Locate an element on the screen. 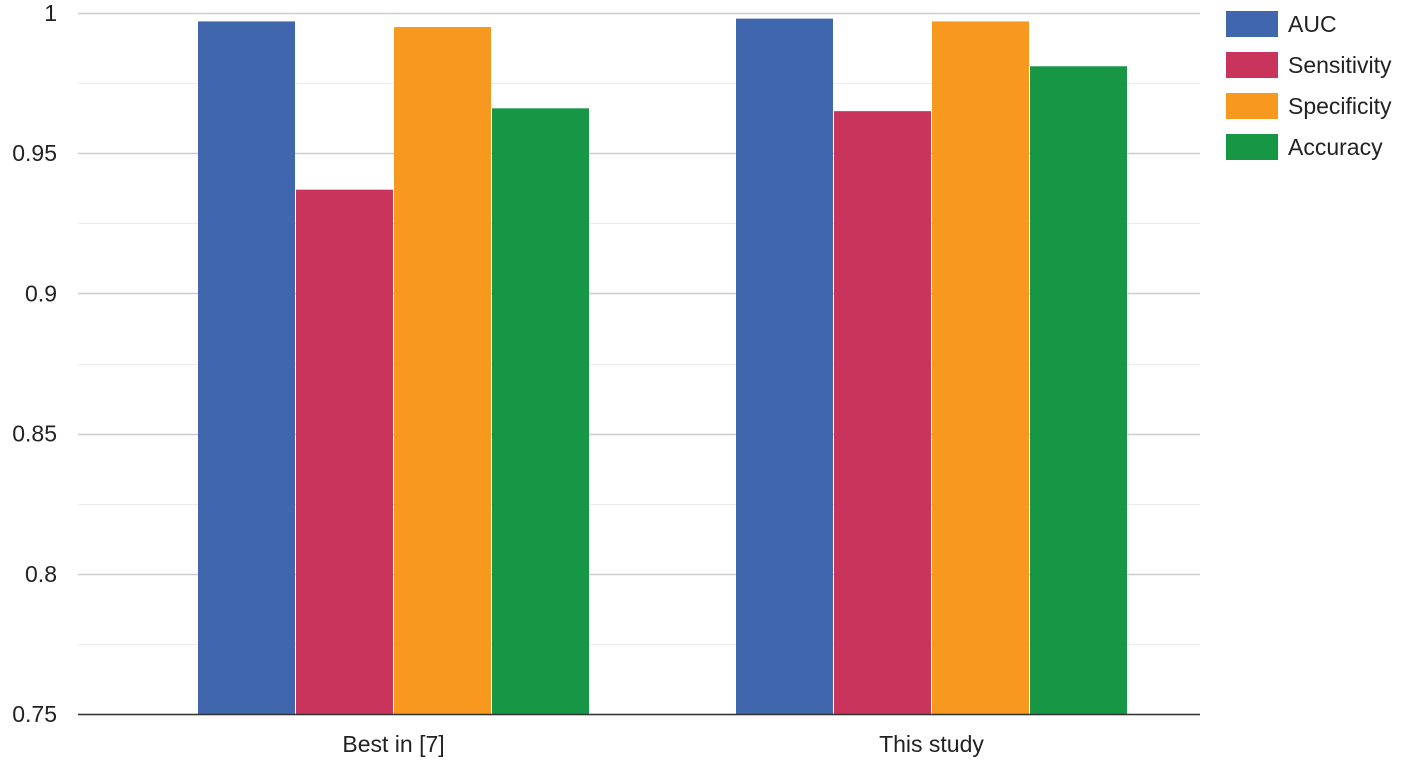 The width and height of the screenshot is (1405, 761). y-tick-label: 0.75 is located at coordinates (34, 714).